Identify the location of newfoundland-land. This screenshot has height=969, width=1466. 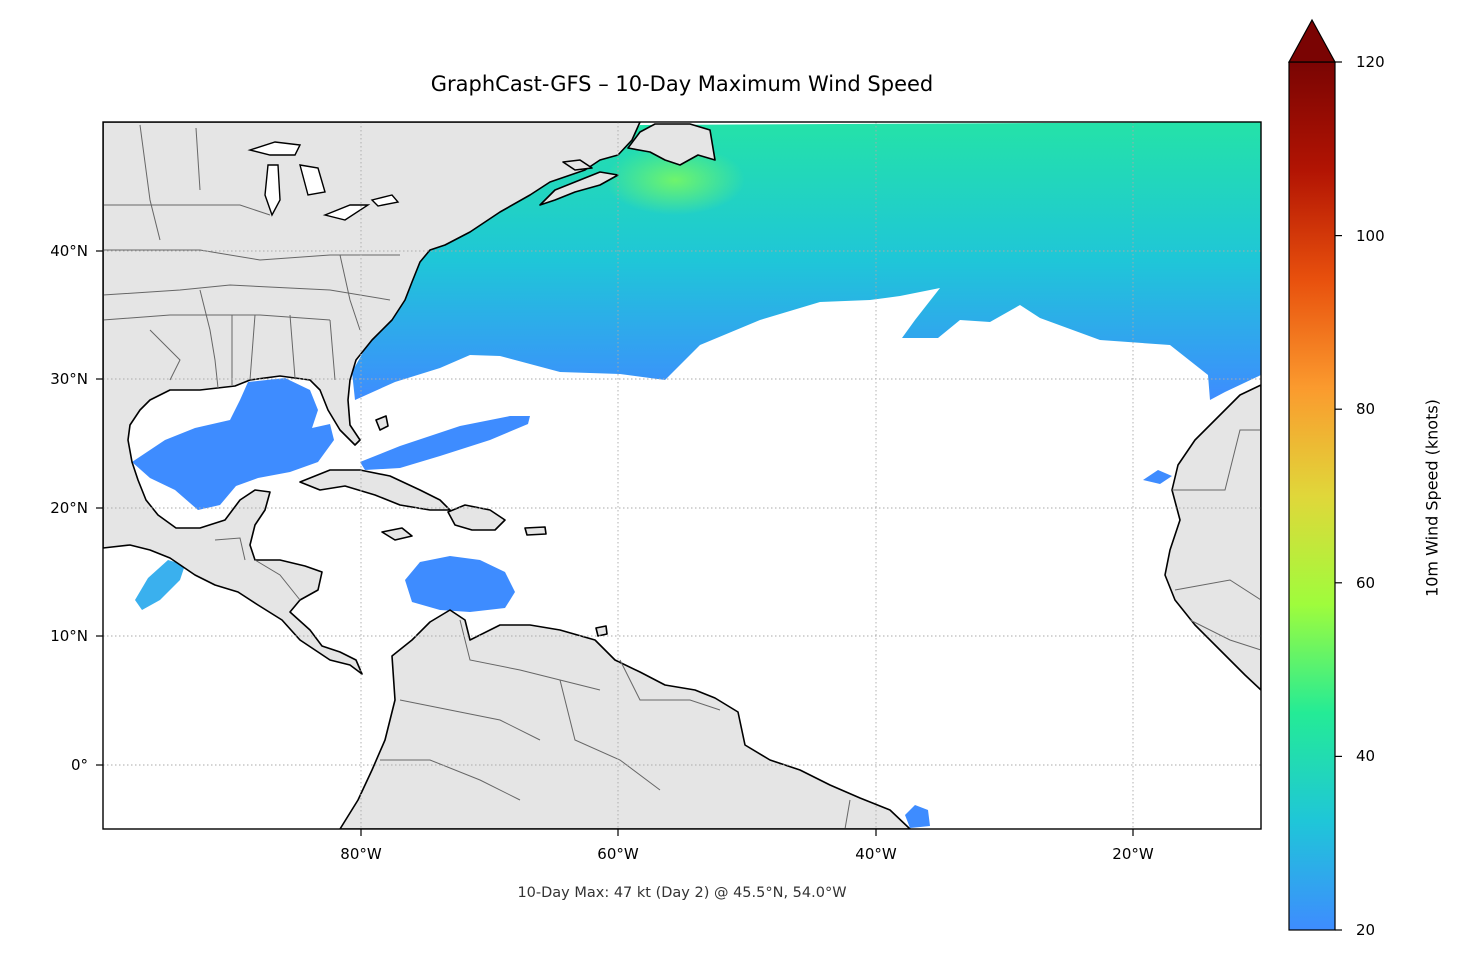
(671, 144).